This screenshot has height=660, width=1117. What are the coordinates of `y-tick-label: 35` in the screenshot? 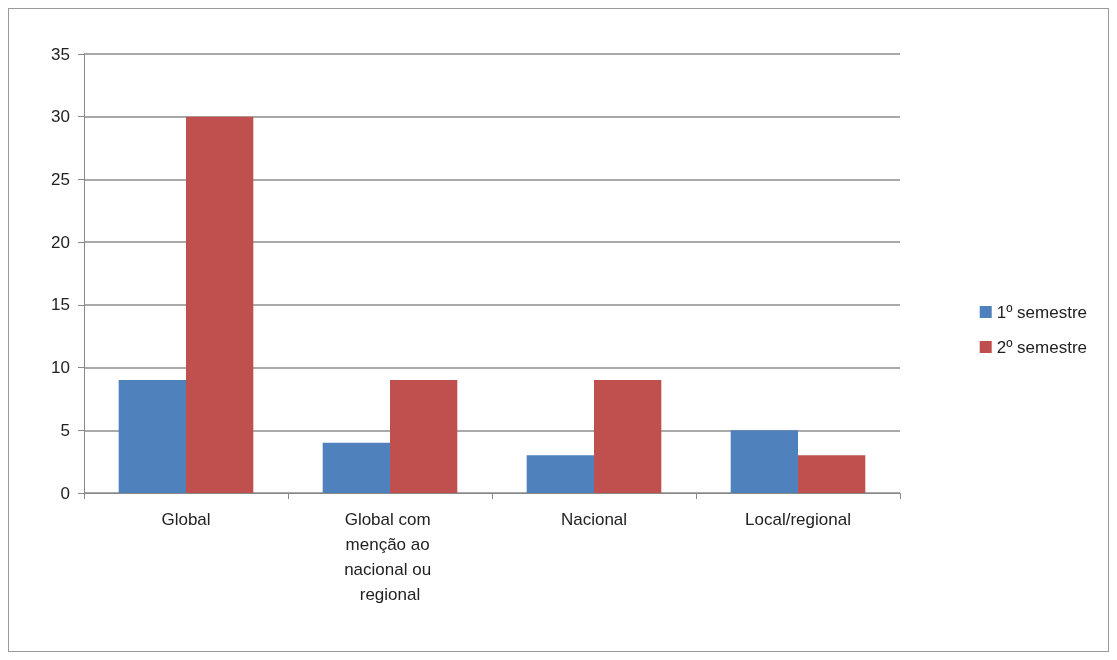 It's located at (60, 54).